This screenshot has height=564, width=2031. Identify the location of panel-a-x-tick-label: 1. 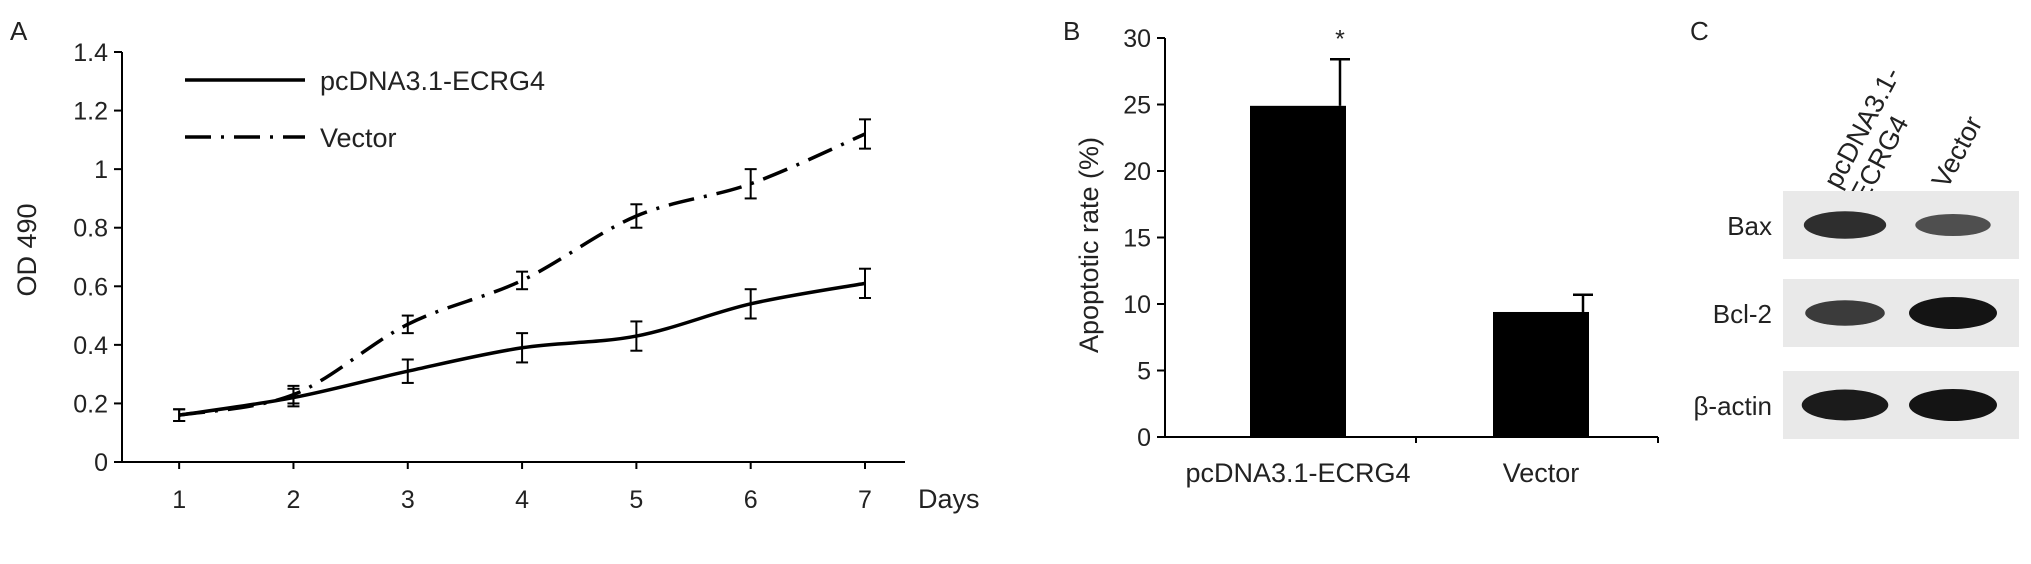
(179, 500).